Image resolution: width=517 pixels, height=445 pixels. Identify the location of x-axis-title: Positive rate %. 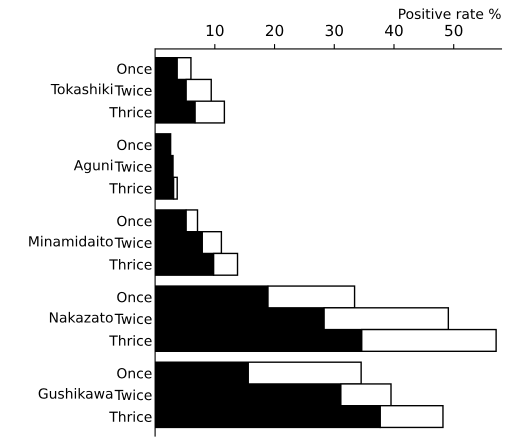
(450, 14).